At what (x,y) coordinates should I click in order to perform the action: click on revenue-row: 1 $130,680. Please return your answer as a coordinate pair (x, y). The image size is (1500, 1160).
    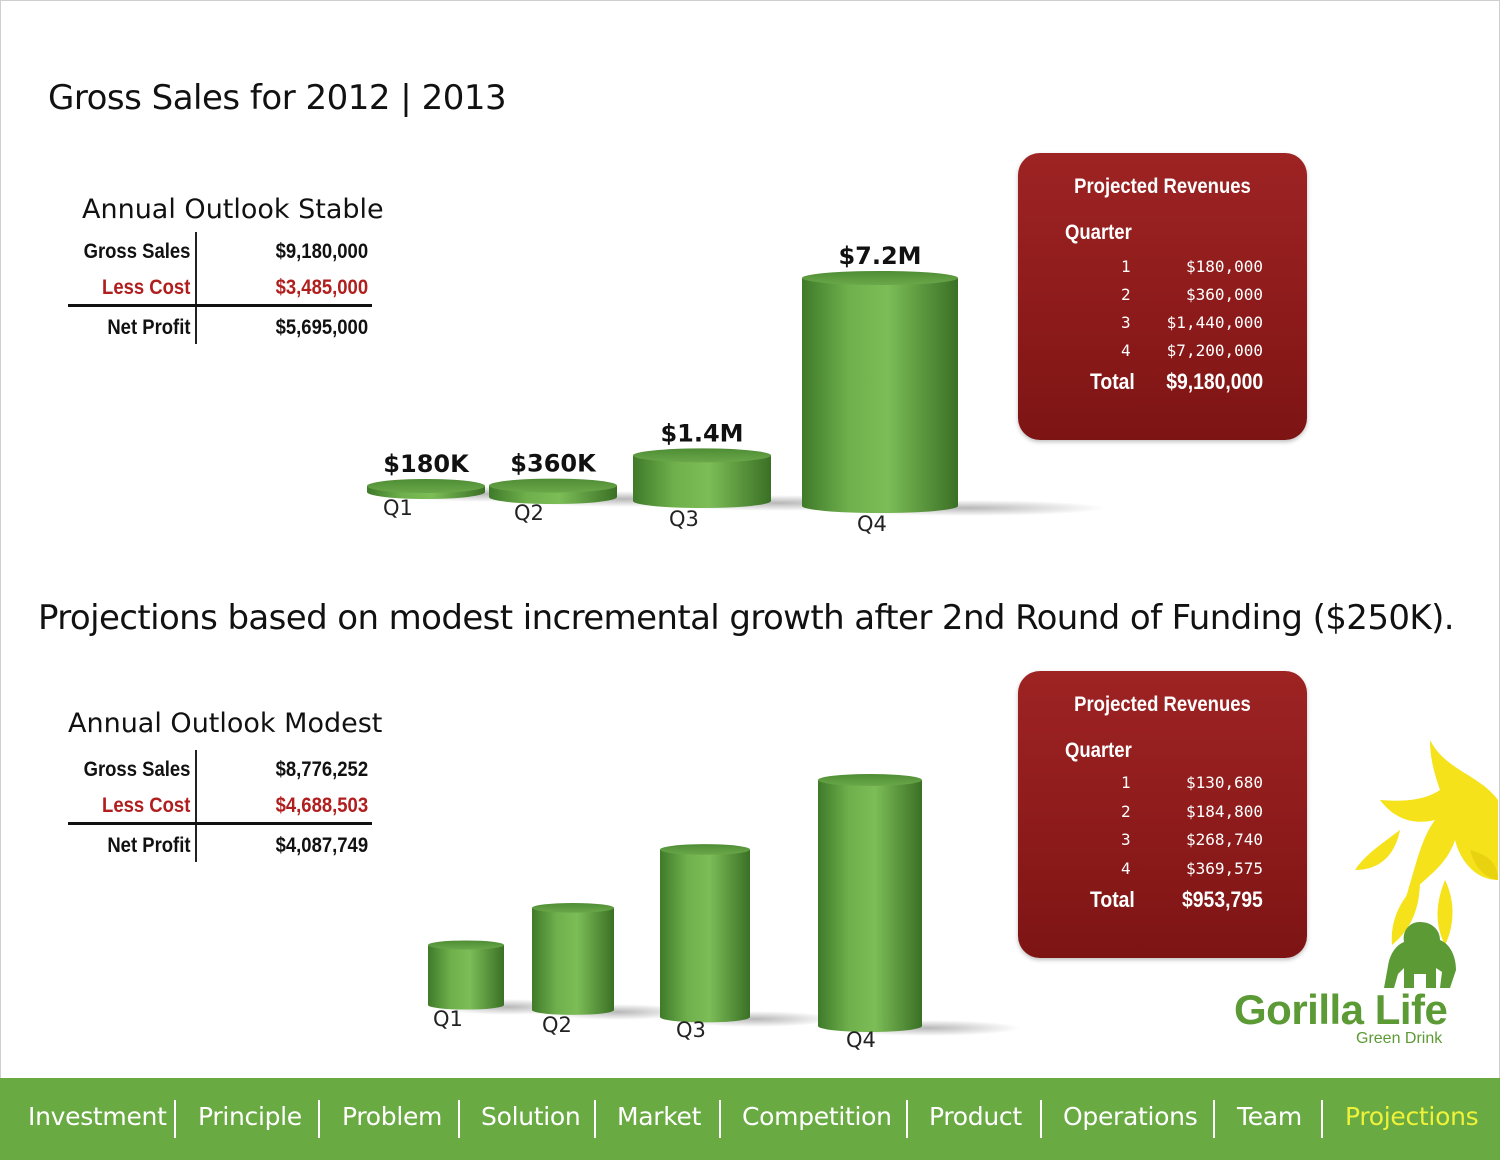
    Looking at the image, I should click on (1162, 783).